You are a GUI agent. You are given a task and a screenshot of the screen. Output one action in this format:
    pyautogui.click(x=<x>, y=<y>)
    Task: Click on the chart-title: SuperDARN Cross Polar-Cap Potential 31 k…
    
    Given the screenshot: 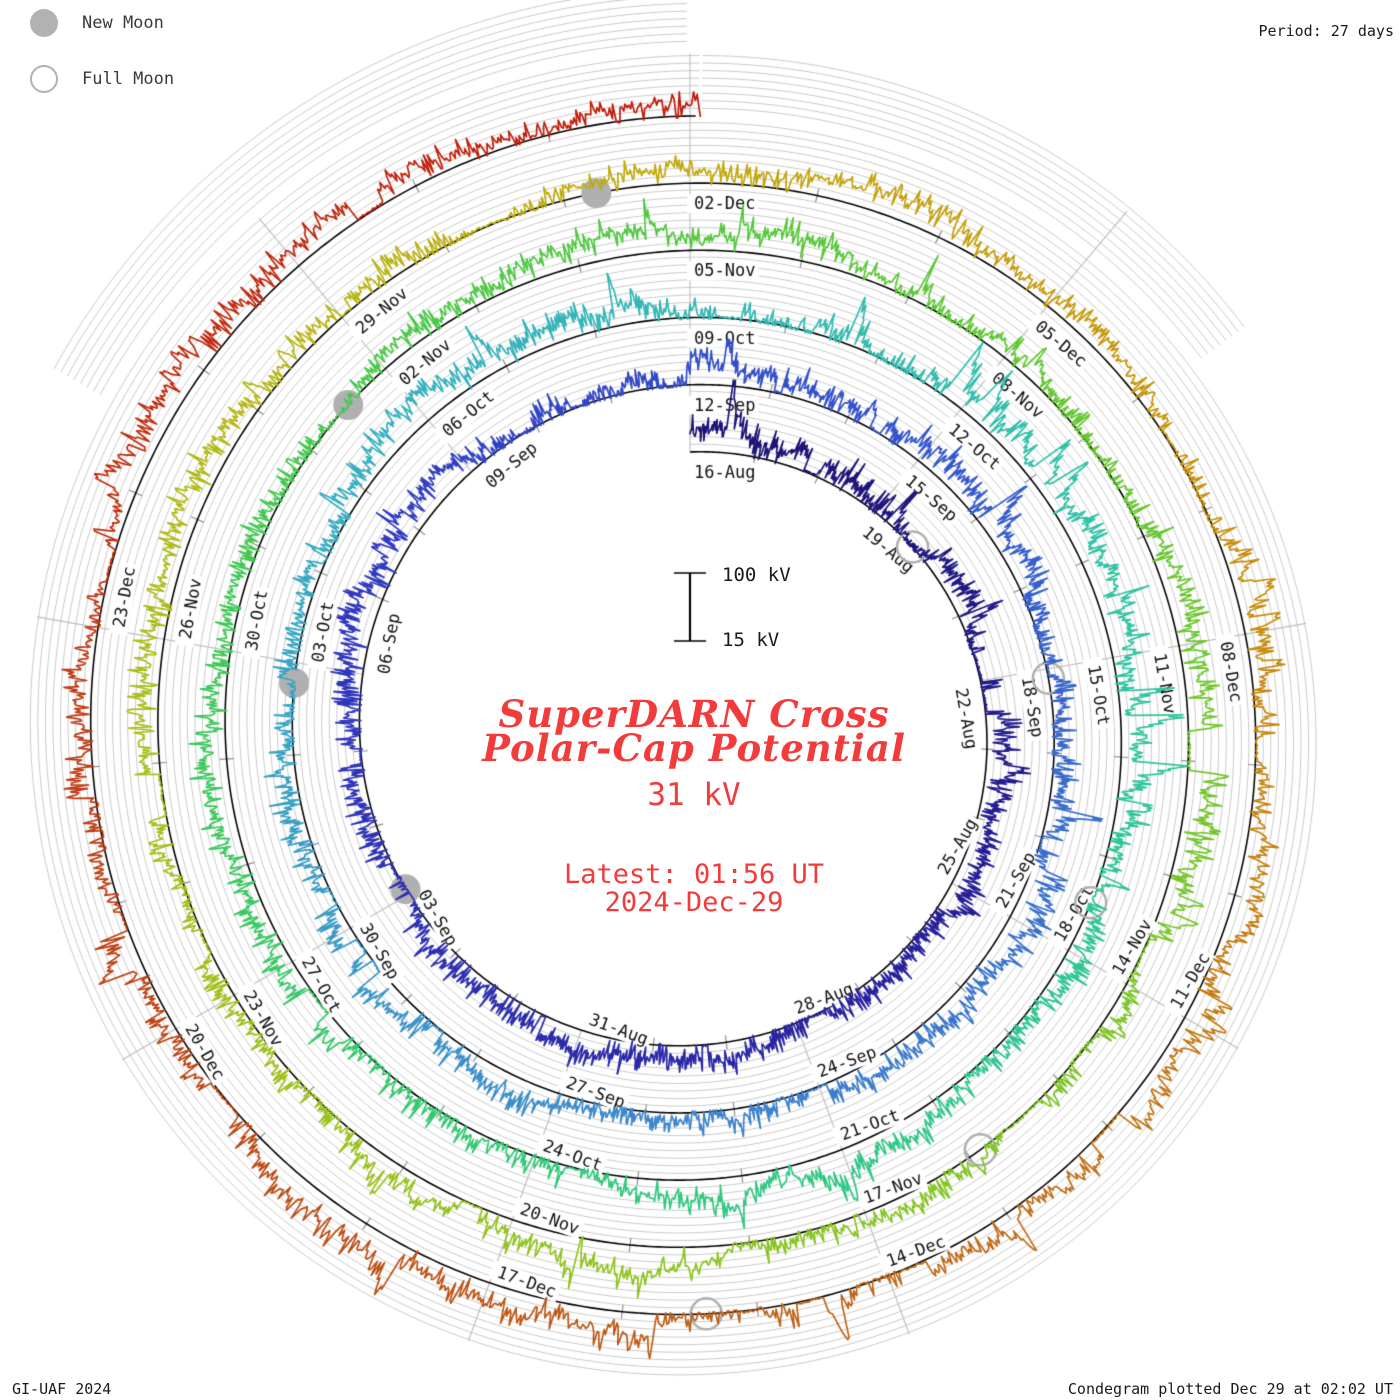 What is the action you would take?
    pyautogui.click(x=694, y=753)
    